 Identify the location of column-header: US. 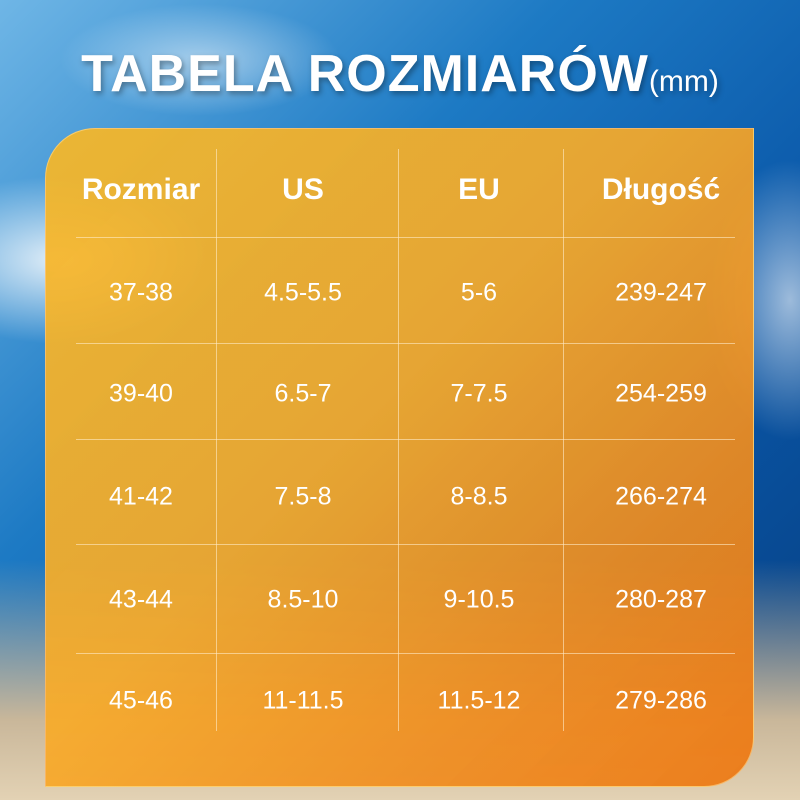
(303, 189).